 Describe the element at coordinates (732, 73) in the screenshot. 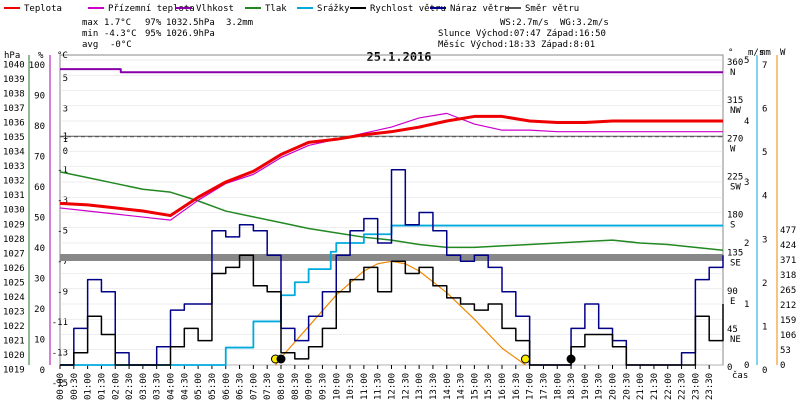

I see `dir-tick: N` at that location.